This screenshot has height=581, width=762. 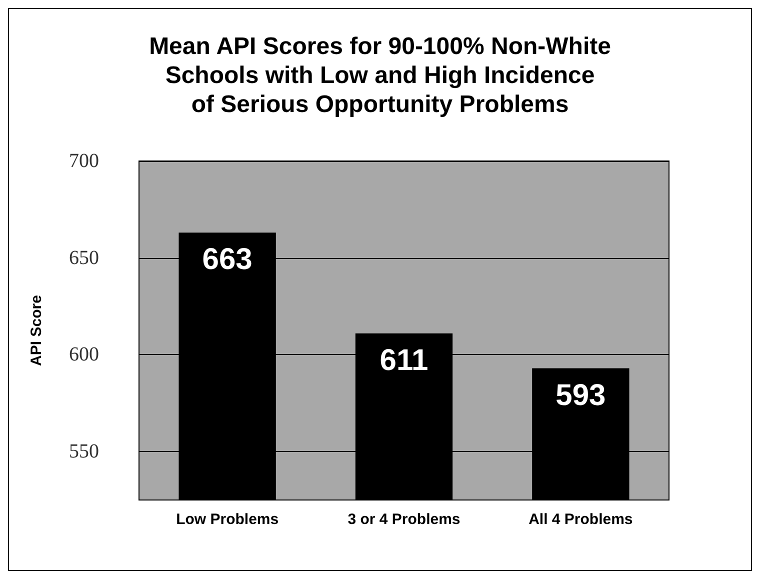 What do you see at coordinates (227, 259) in the screenshot?
I see `data-label: 663` at bounding box center [227, 259].